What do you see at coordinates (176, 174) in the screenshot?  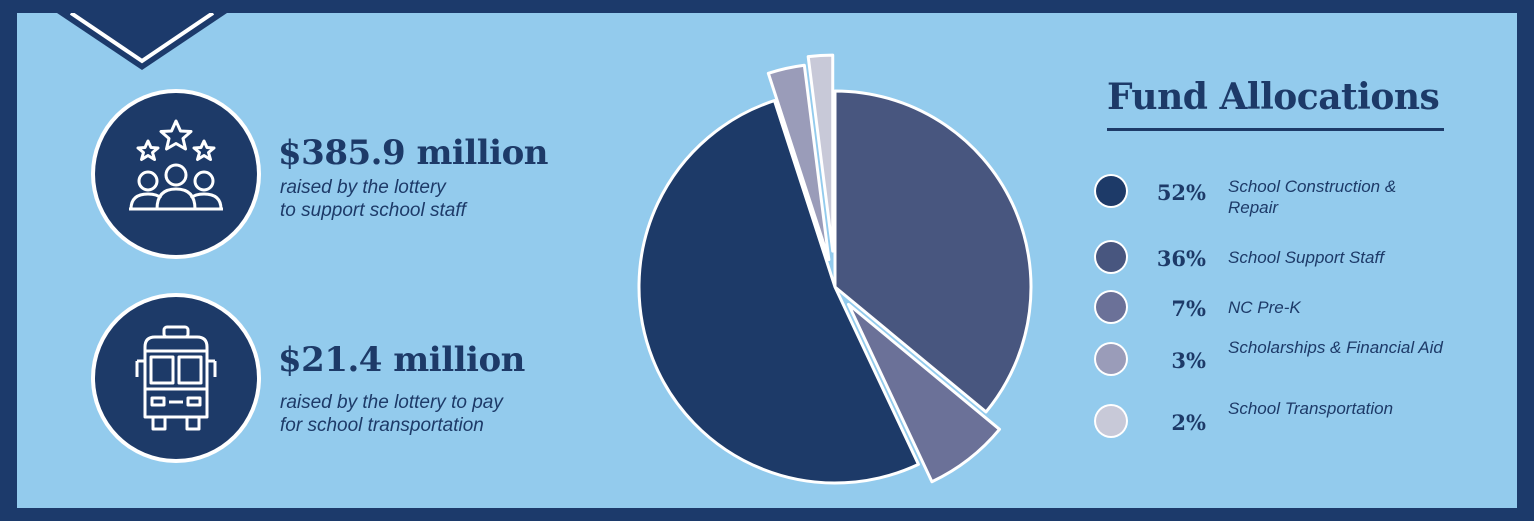 I see `people-stars-icon` at bounding box center [176, 174].